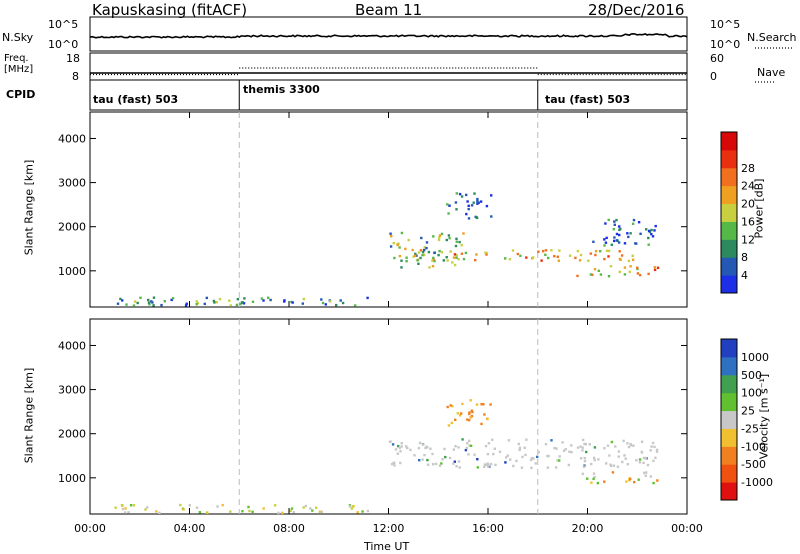  I want to click on velocity-colorbar-tick-label: -25, so click(750, 428).